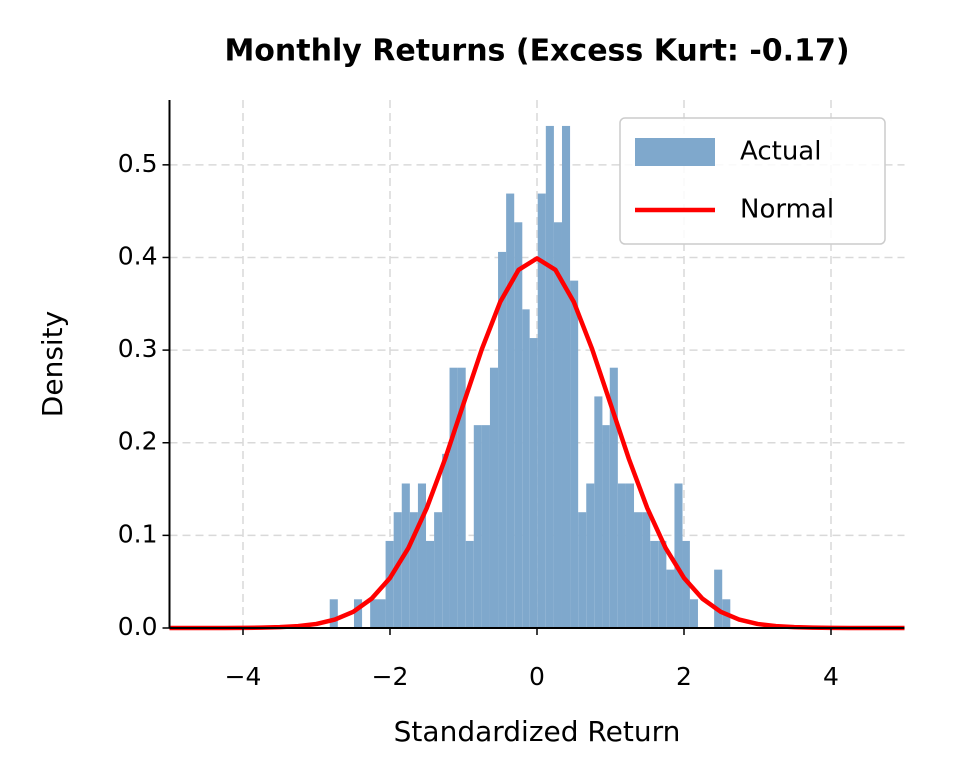 Image resolution: width=976 pixels, height=784 pixels. What do you see at coordinates (138, 533) in the screenshot?
I see `y-tick-label: 0.1` at bounding box center [138, 533].